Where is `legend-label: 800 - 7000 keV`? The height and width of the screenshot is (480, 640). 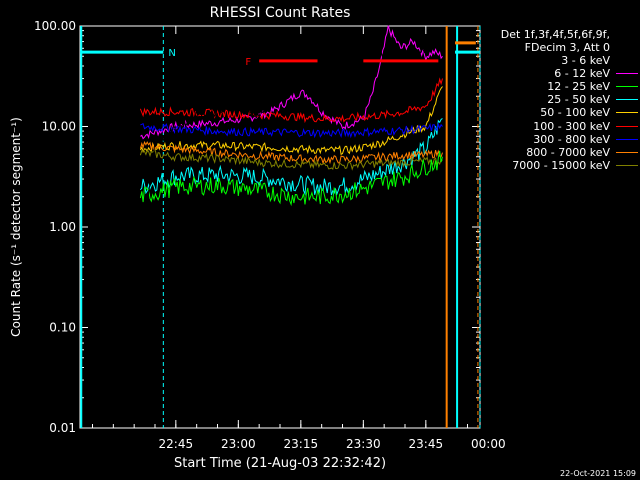
legend-label: 800 - 7000 keV is located at coordinates (568, 152).